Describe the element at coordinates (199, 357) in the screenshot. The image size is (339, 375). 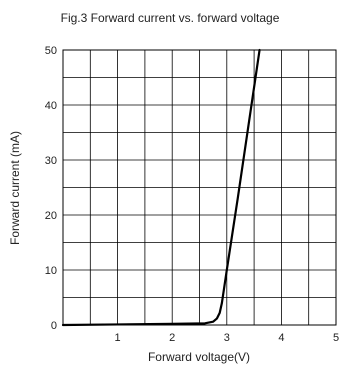
I see `x-axis-label: Forward voltage(V)` at that location.